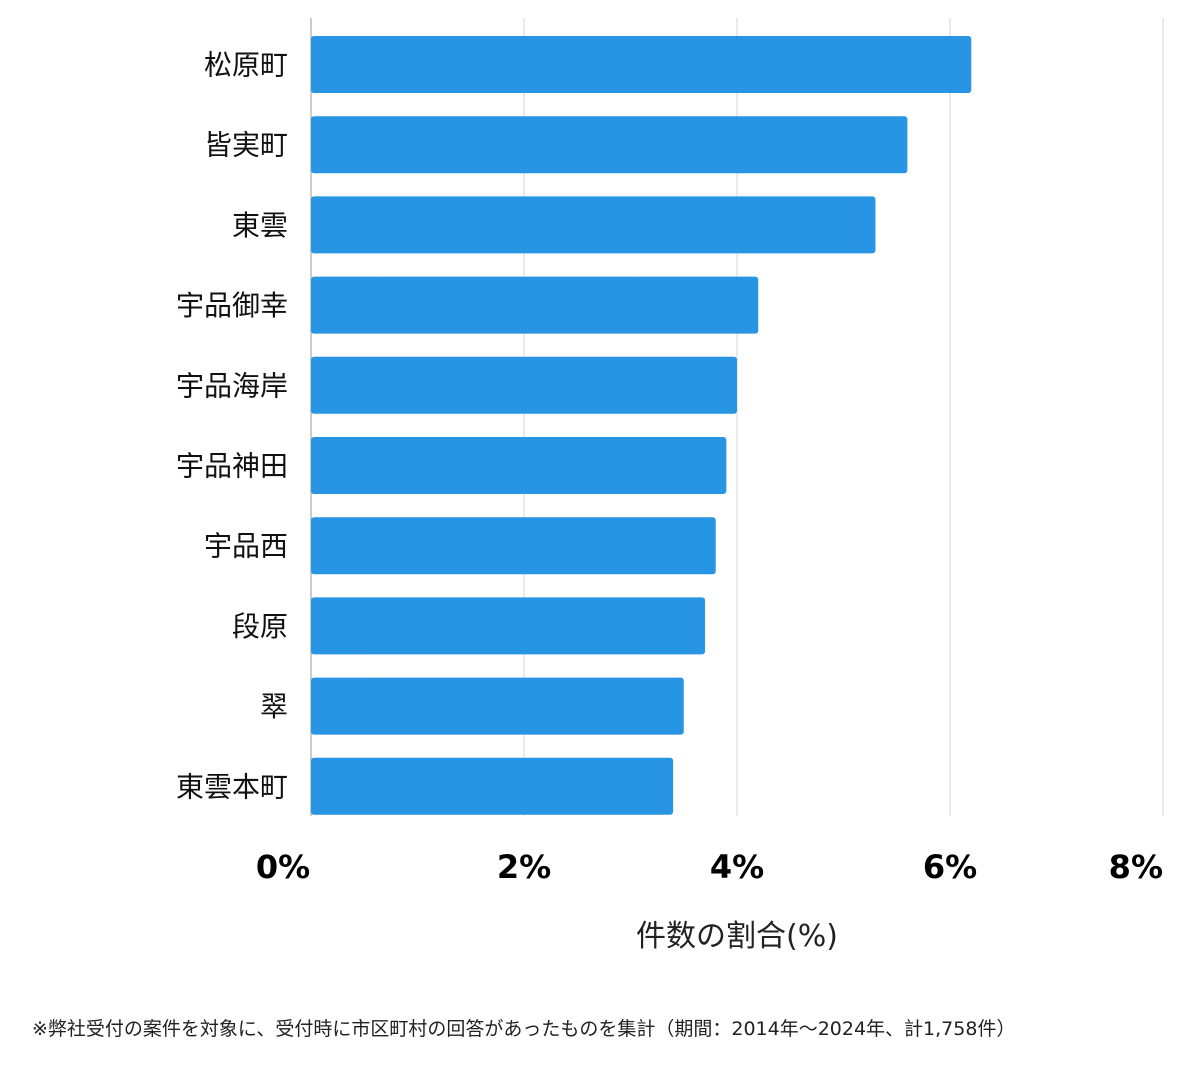 The image size is (1200, 1069). Describe the element at coordinates (232, 786) in the screenshot. I see `category-label: 東雲本町` at that location.